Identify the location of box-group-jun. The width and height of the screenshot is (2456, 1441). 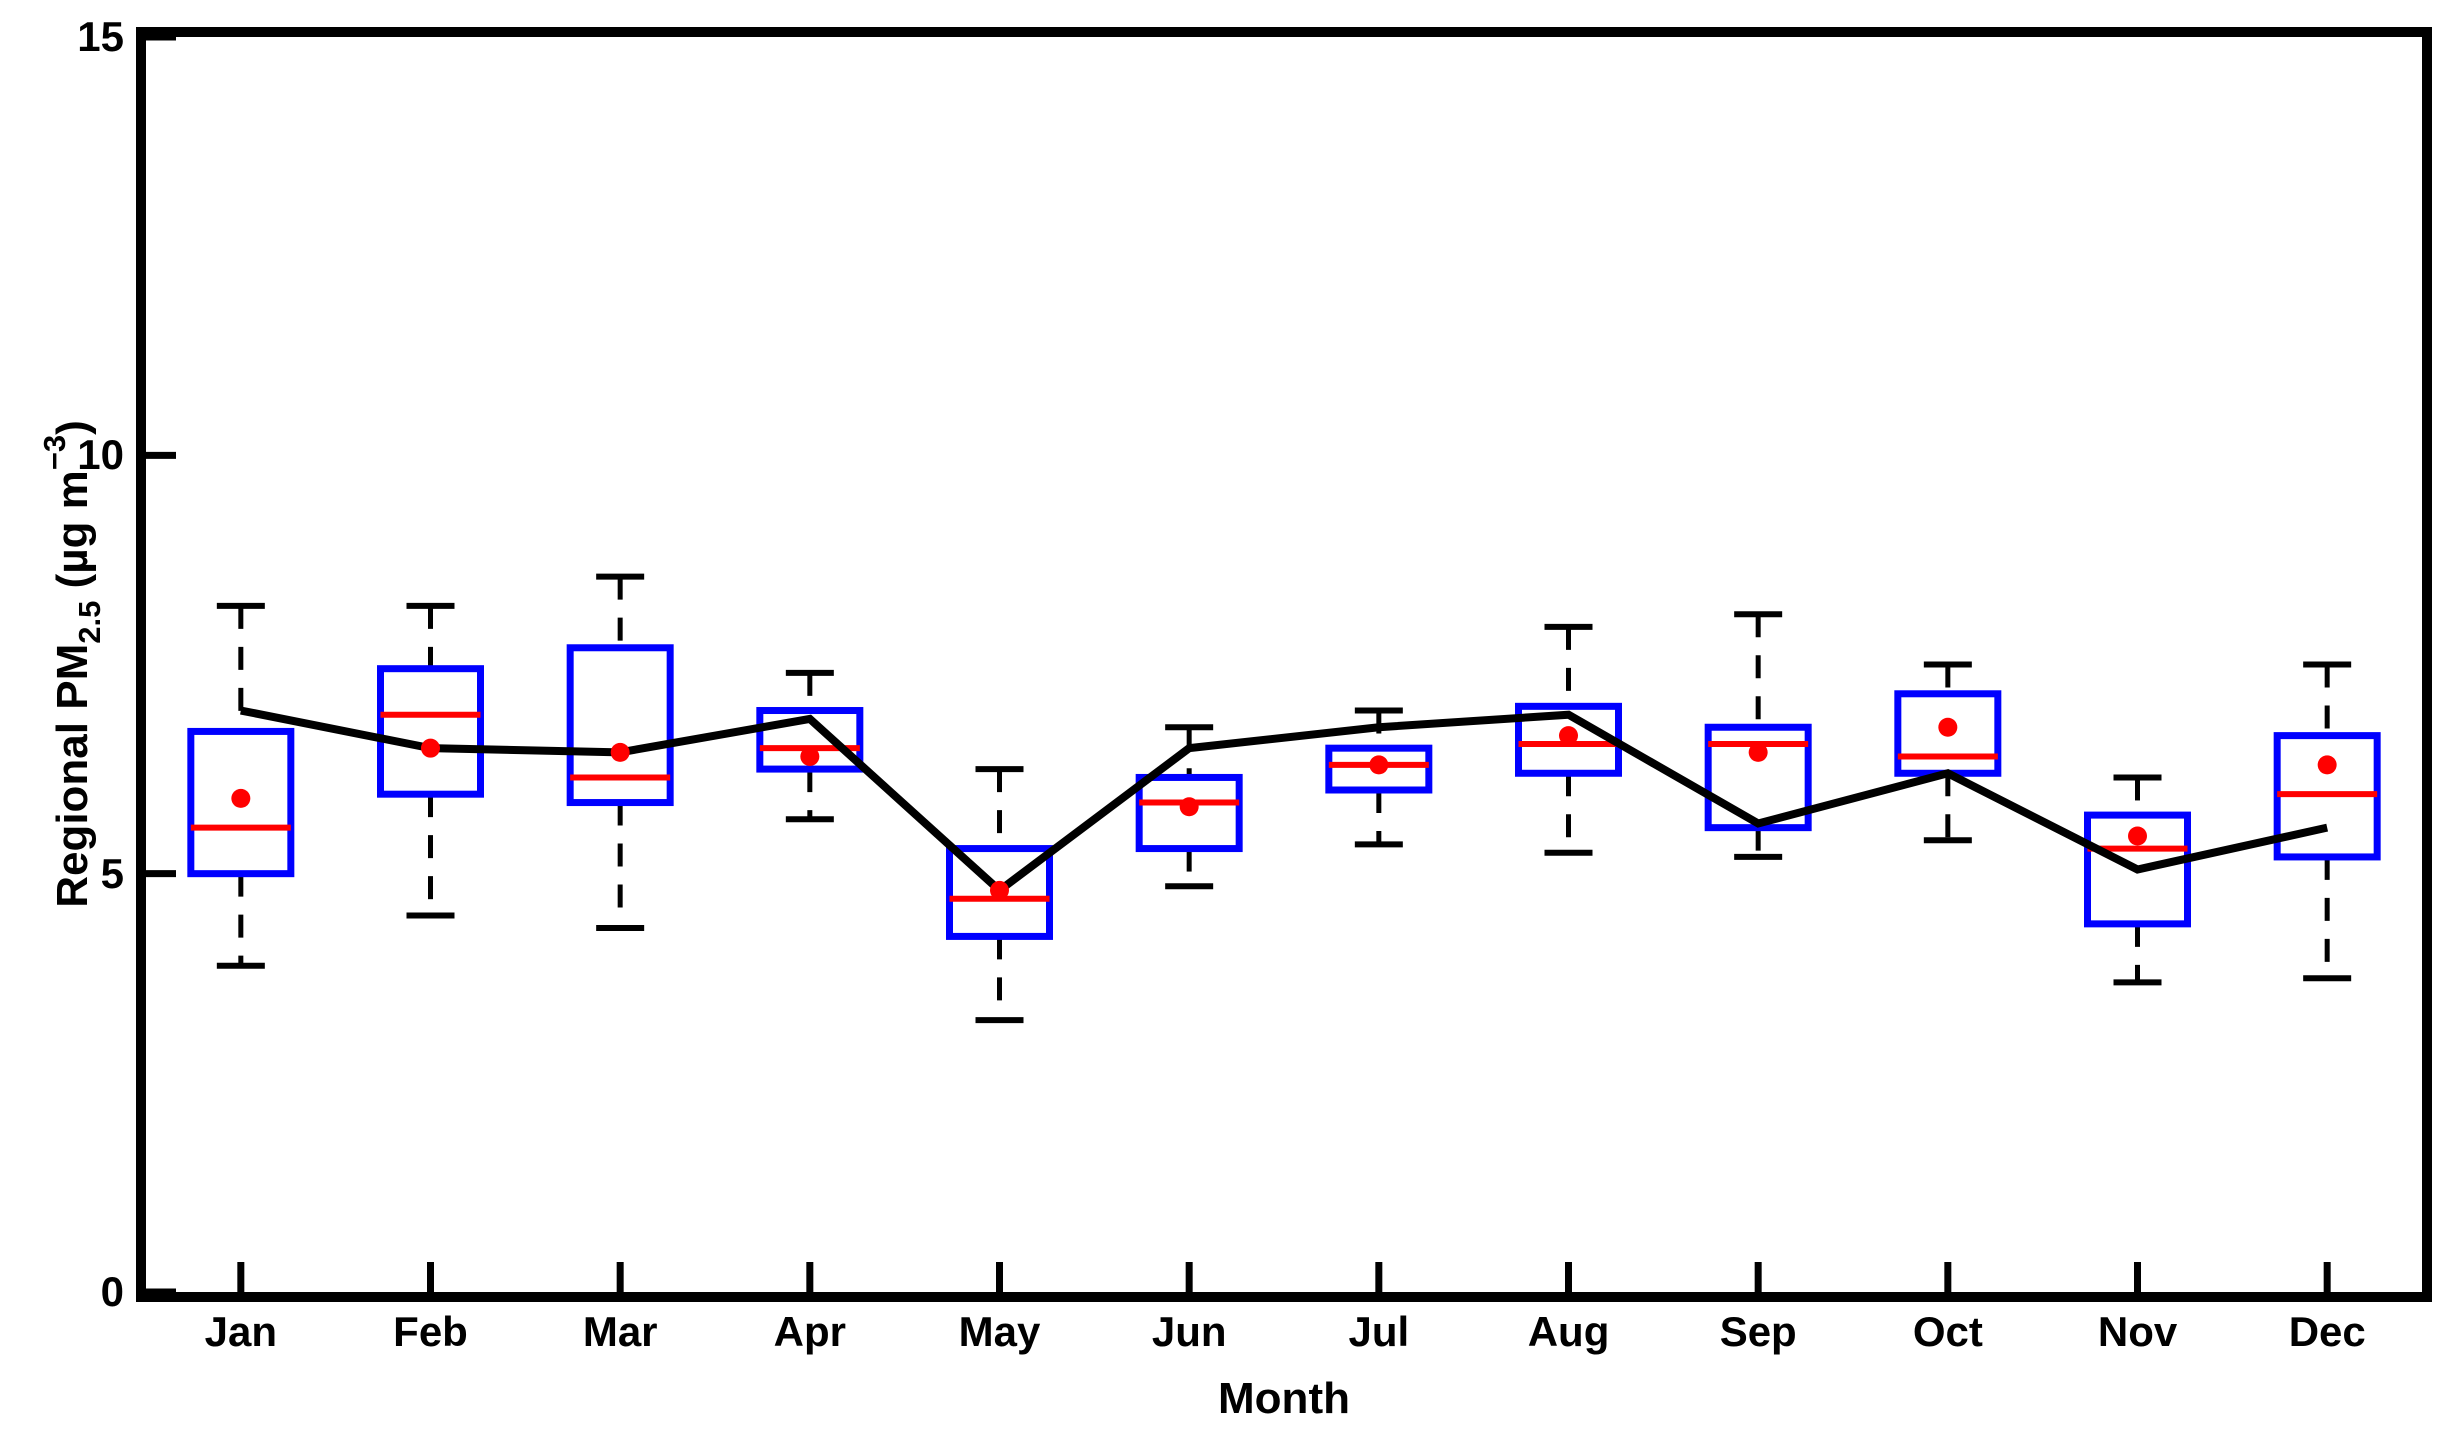
(1189, 807).